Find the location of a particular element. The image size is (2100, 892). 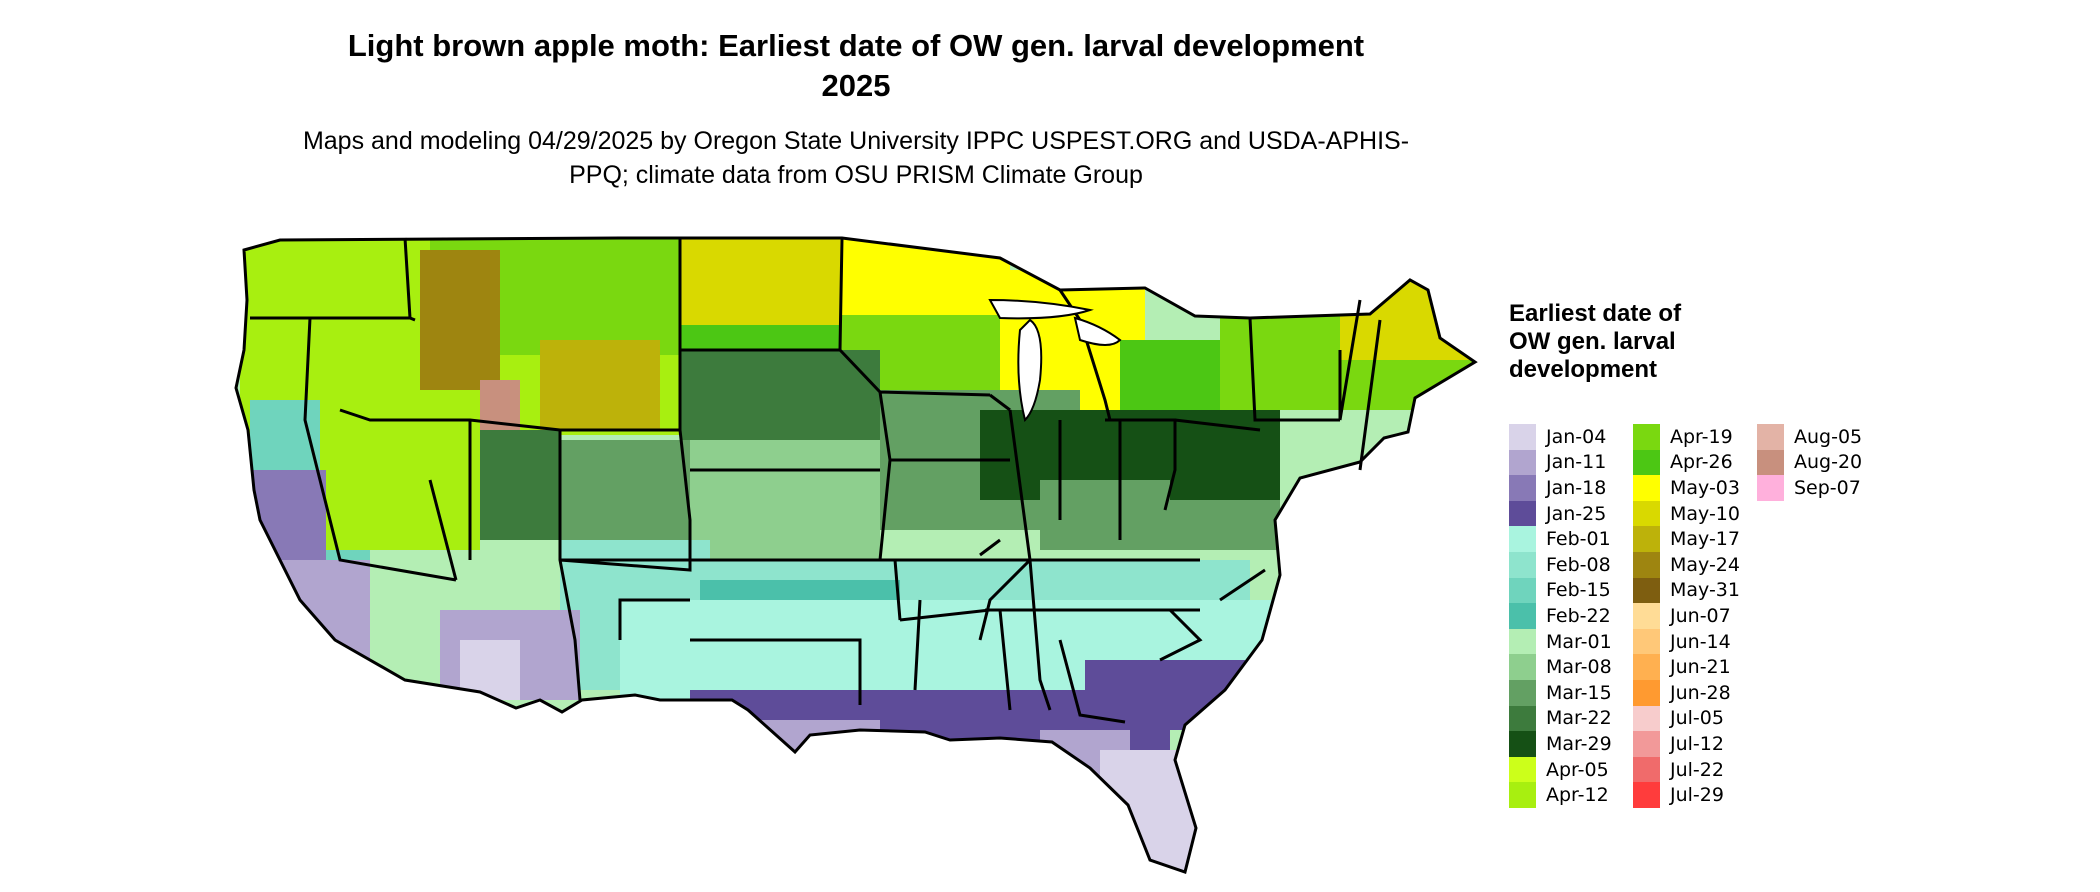

legend-label: Apr-12 is located at coordinates (1577, 795).